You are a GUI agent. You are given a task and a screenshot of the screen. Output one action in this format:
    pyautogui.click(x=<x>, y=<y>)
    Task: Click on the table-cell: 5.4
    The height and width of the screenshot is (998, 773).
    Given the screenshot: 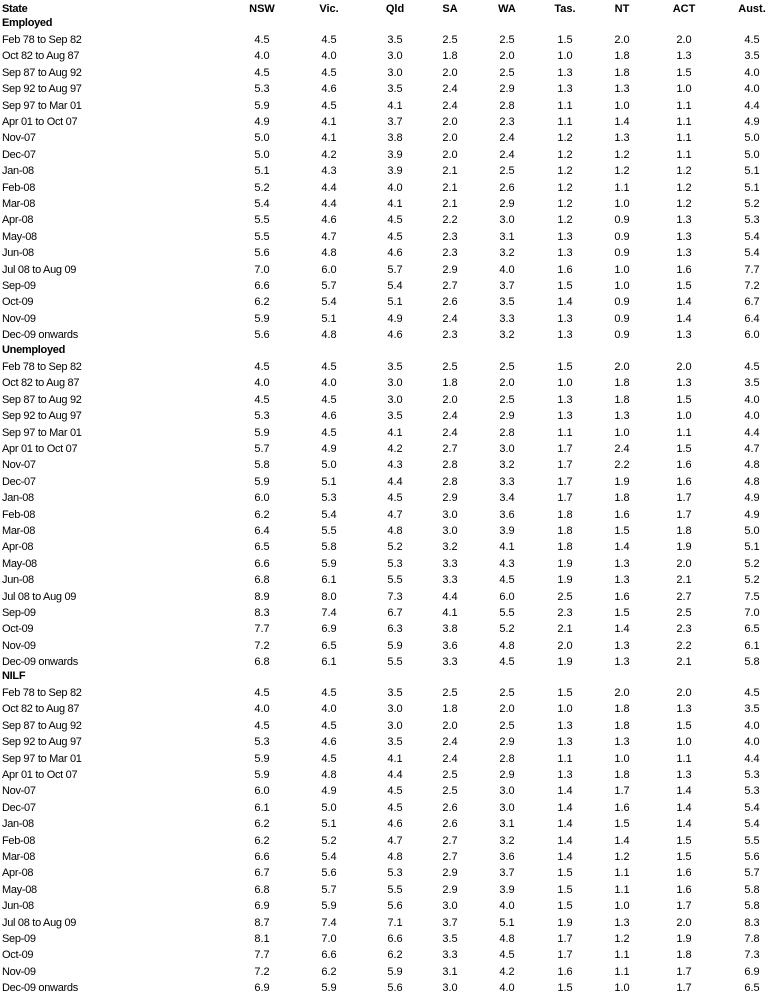 What is the action you would take?
    pyautogui.click(x=395, y=286)
    